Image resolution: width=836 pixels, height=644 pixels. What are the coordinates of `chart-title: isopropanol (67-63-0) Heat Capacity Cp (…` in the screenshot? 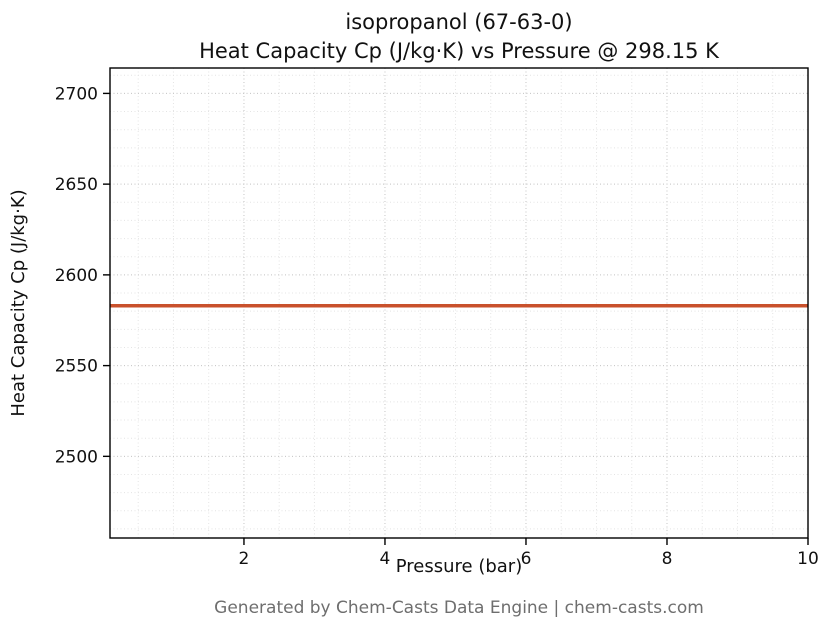 It's located at (459, 37).